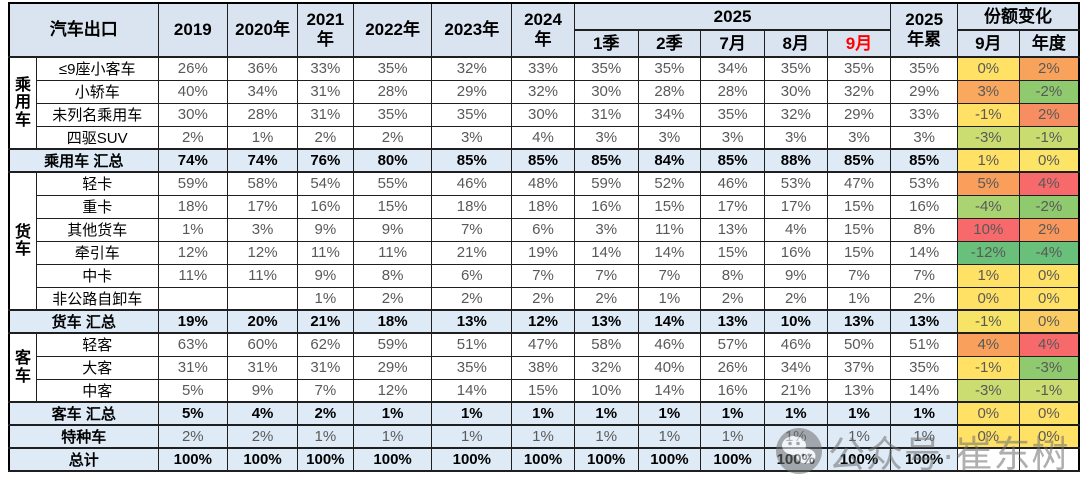 This screenshot has width=1080, height=503. I want to click on value-cell: 36%, so click(262, 68).